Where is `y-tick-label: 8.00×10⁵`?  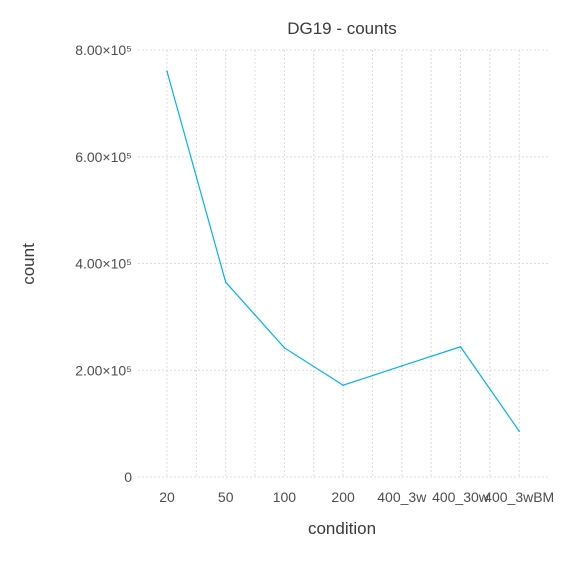
y-tick-label: 8.00×10⁵ is located at coordinates (103, 50).